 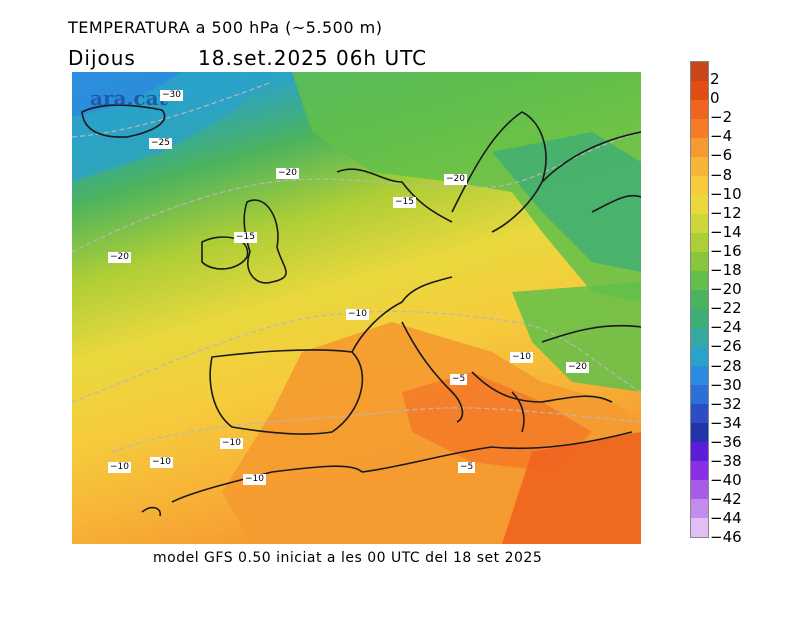 I want to click on label-minus-15-ireland: −15, so click(x=245, y=237).